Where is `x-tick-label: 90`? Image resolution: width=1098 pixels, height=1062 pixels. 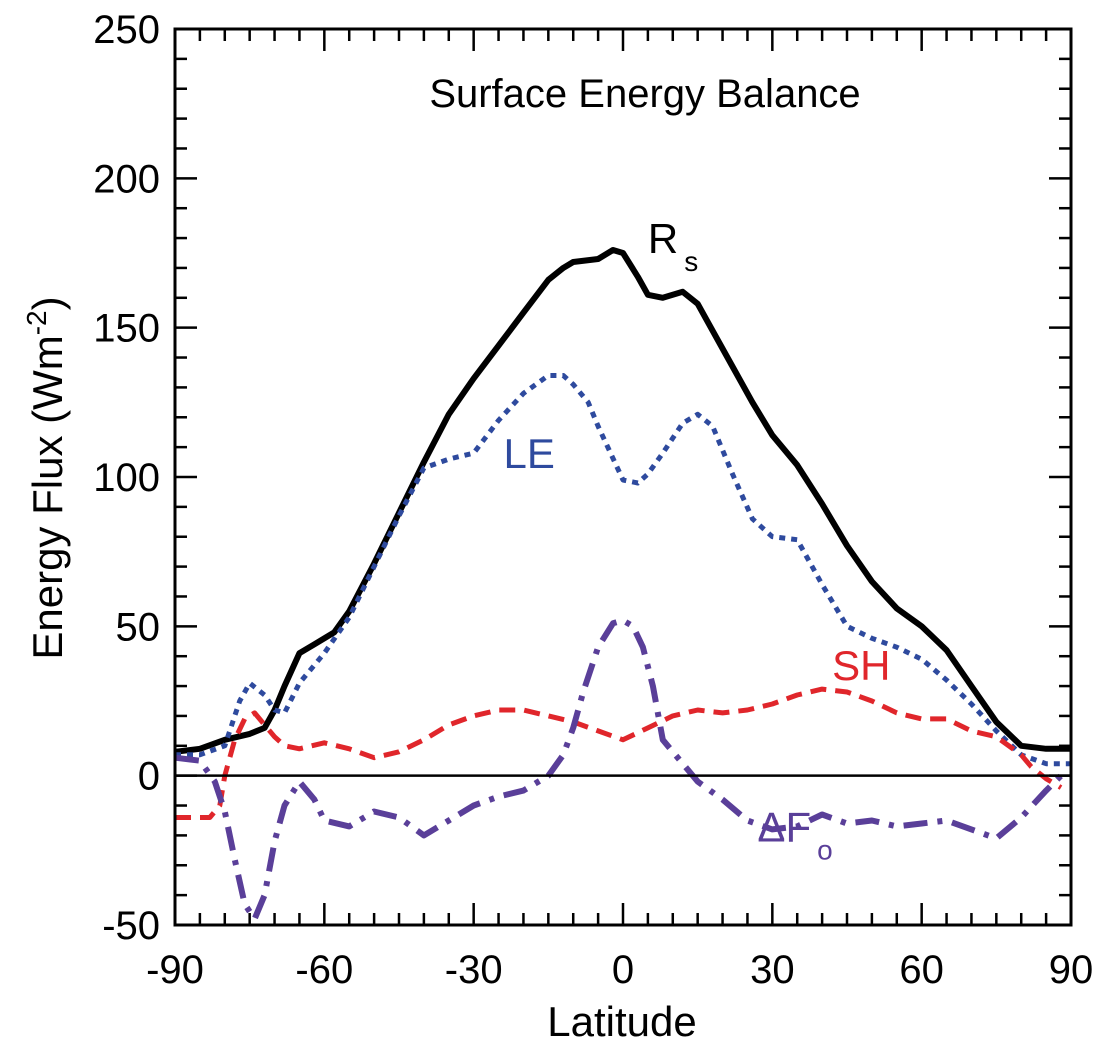
x-tick-label: 90 is located at coordinates (1071, 970).